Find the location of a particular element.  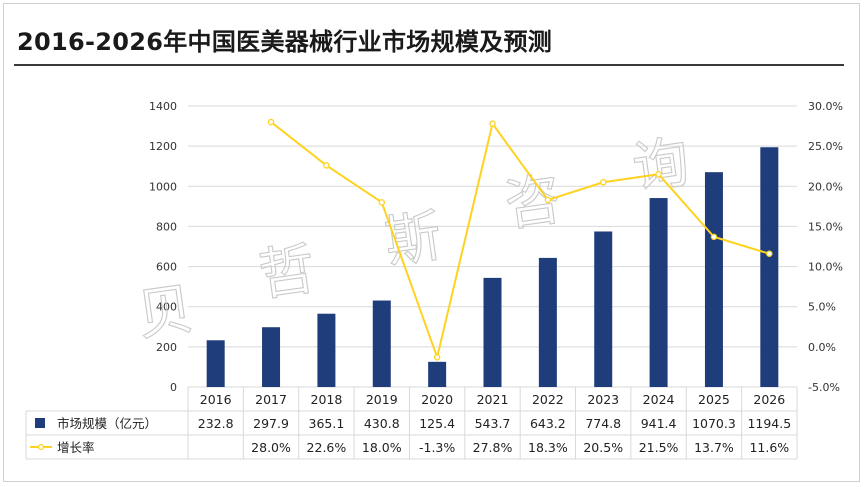

x-tick-label: 2017 is located at coordinates (271, 399).